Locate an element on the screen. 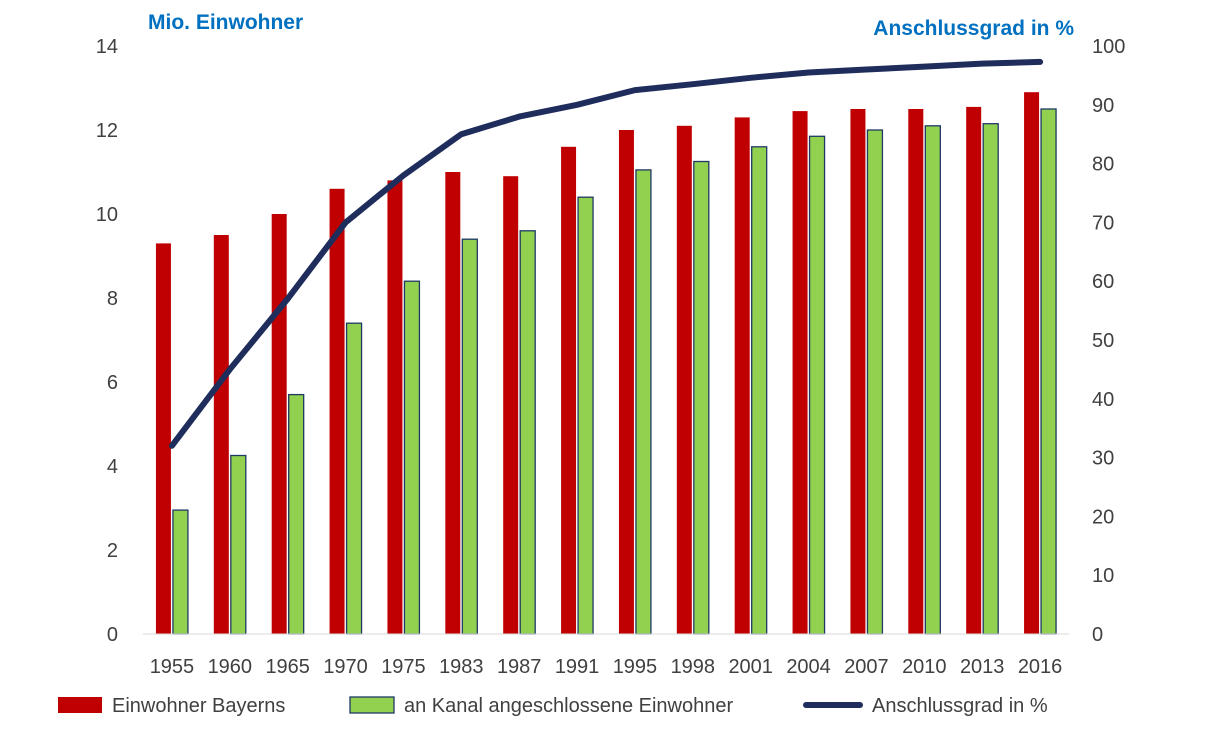 The image size is (1227, 747). bar-einwohner-1995 is located at coordinates (626, 382).